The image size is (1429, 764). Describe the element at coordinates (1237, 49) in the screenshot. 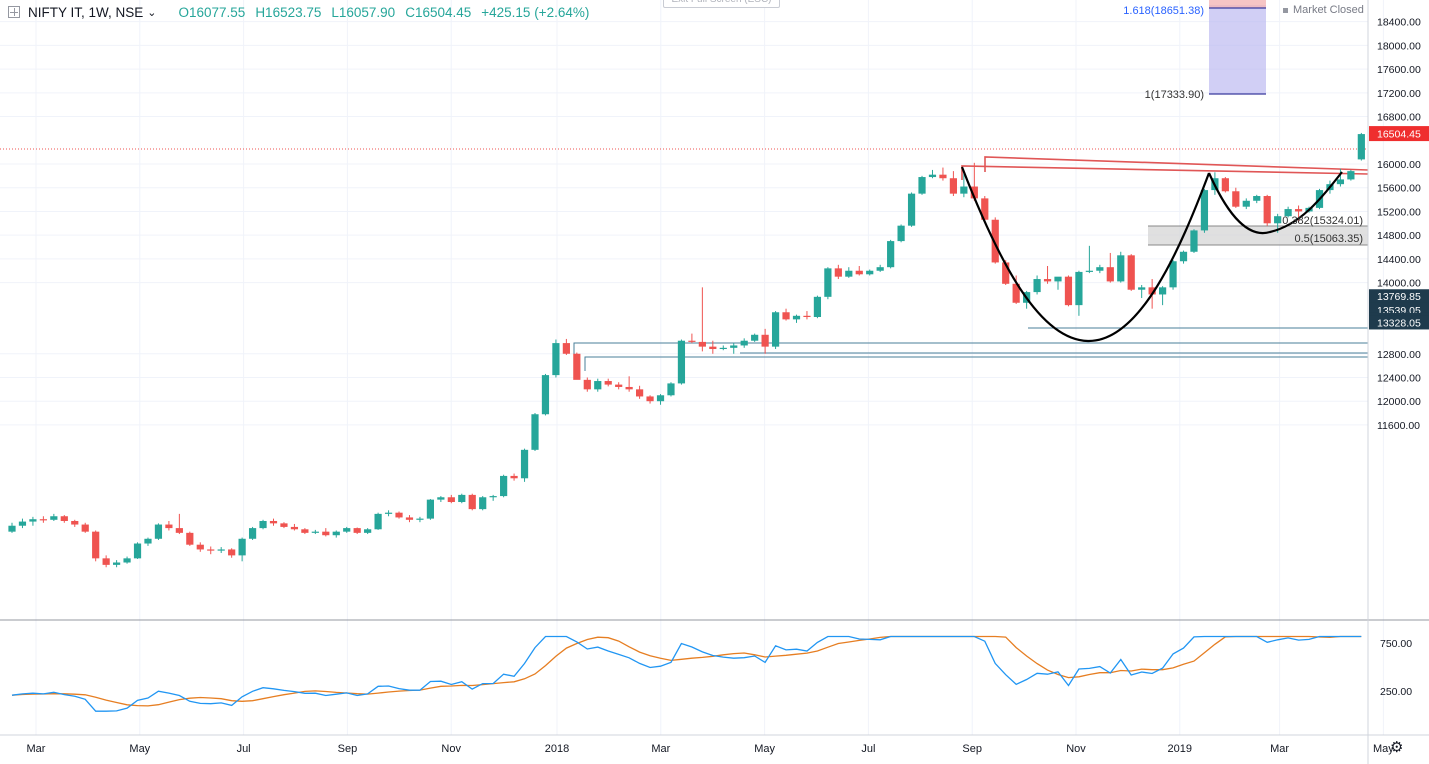

I see `fib-extension-zone` at that location.